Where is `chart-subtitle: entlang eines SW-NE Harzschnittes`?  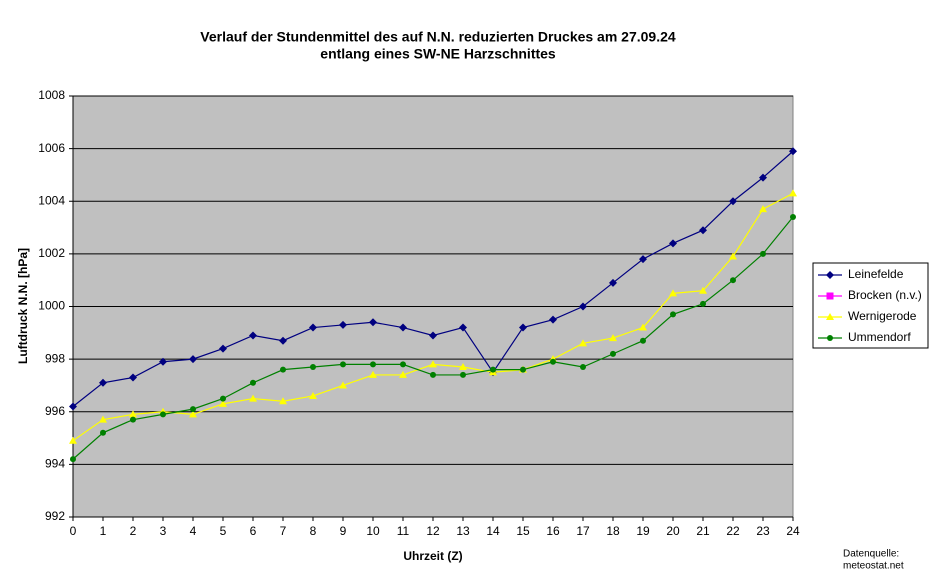
chart-subtitle: entlang eines SW-NE Harzschnittes is located at coordinates (438, 54).